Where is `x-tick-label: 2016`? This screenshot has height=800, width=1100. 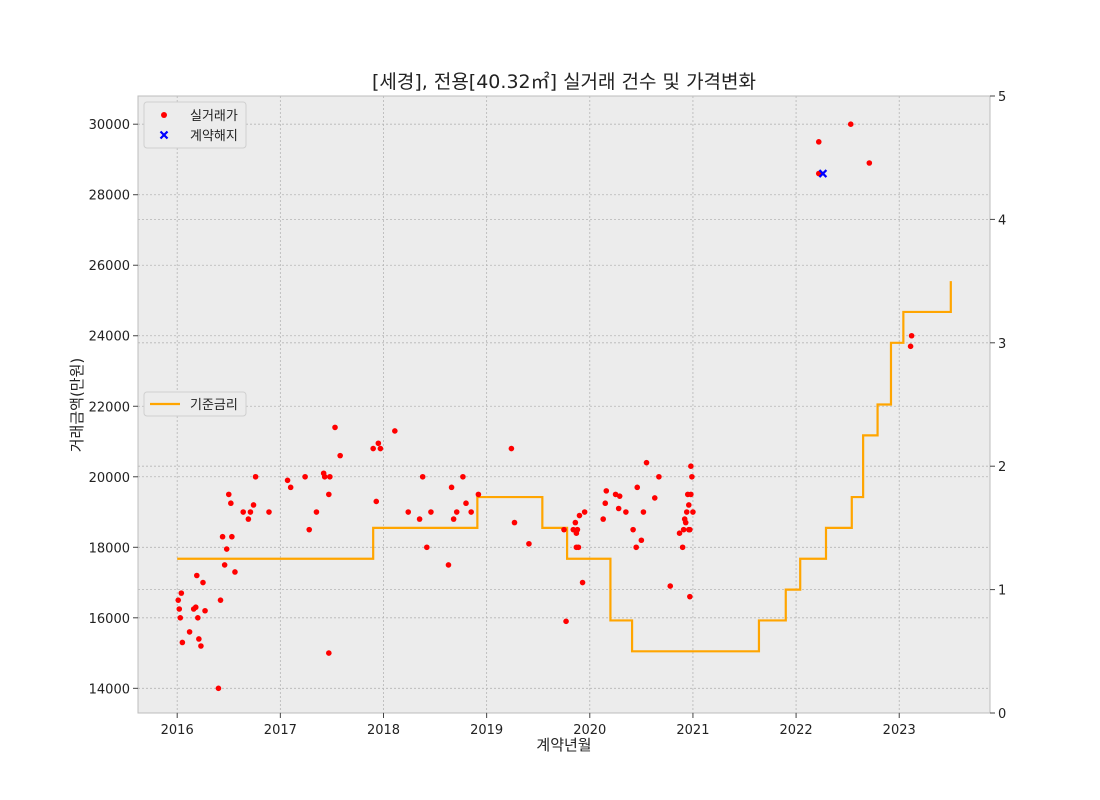
x-tick-label: 2016 is located at coordinates (177, 730).